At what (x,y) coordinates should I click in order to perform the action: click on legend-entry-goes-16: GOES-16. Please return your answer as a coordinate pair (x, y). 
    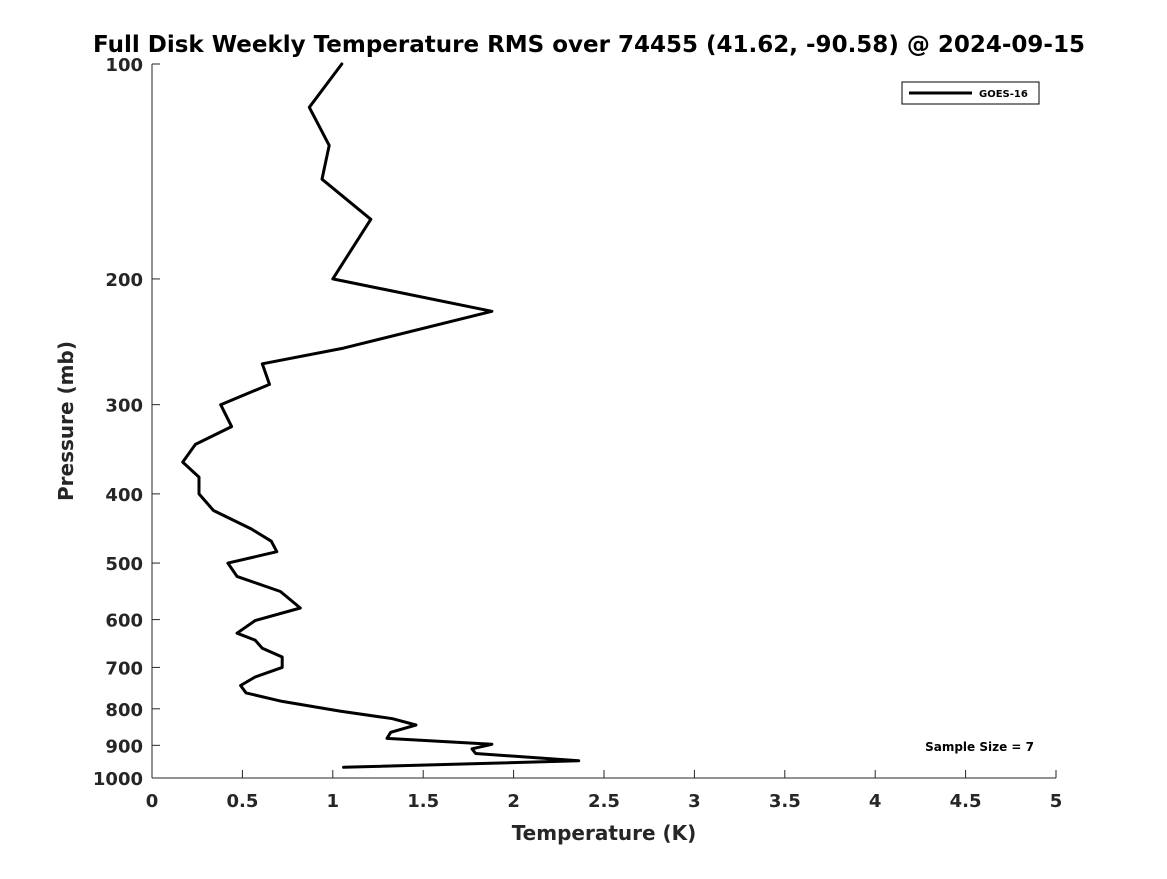
    Looking at the image, I should click on (1003, 94).